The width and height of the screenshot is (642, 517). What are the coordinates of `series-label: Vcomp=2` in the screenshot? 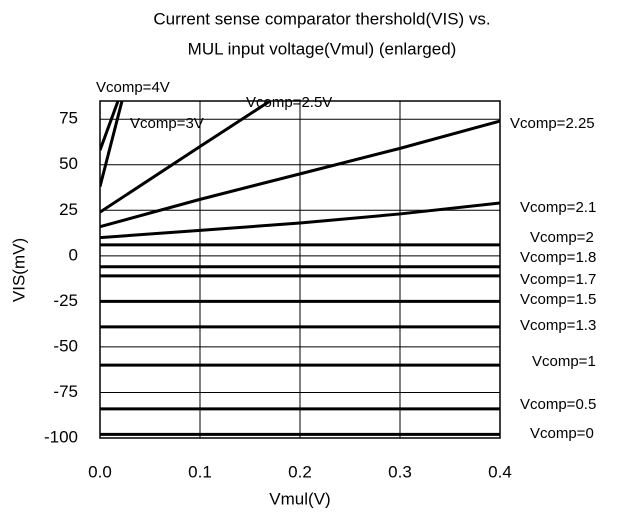 It's located at (562, 237).